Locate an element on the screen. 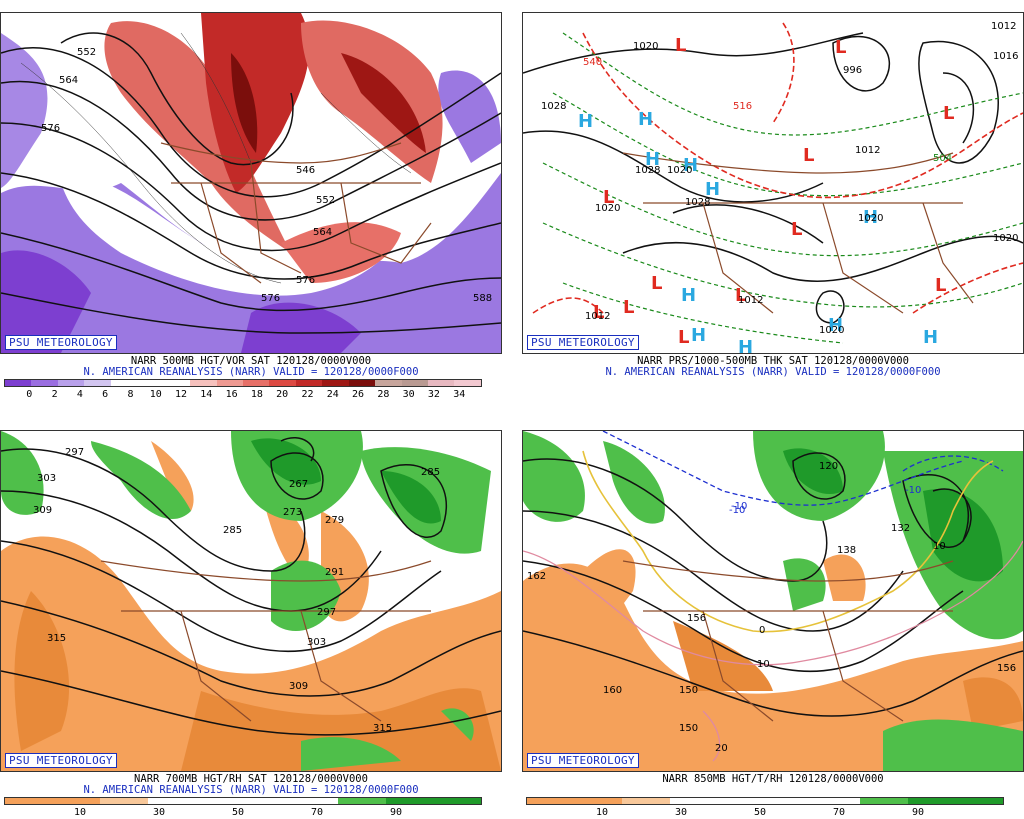 This screenshot has height=819, width=1024. height-label: 150 is located at coordinates (688, 728).